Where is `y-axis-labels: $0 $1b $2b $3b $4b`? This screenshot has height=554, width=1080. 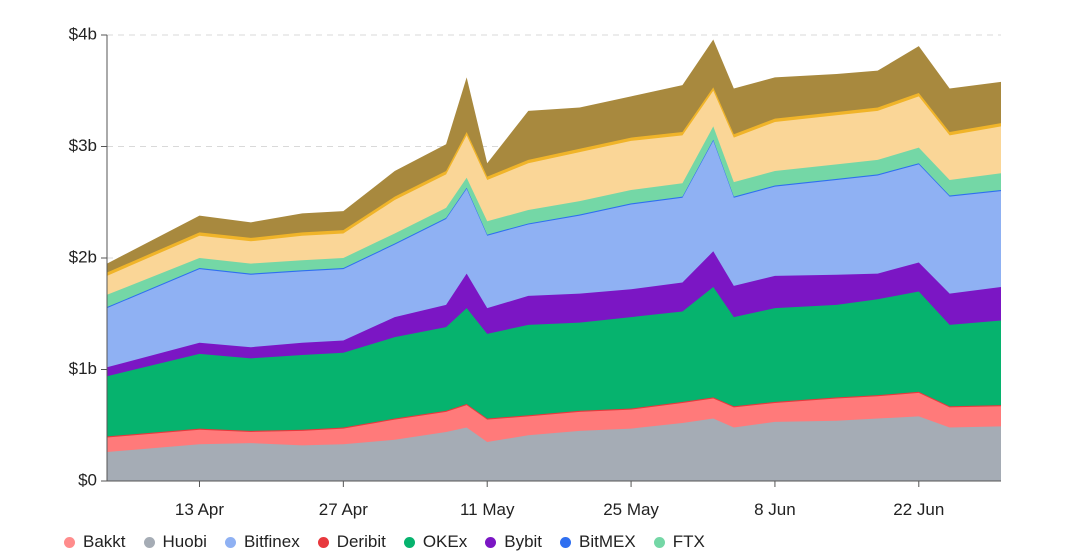
y-axis-labels: $0 $1b $2b $3b $4b is located at coordinates (88, 256).